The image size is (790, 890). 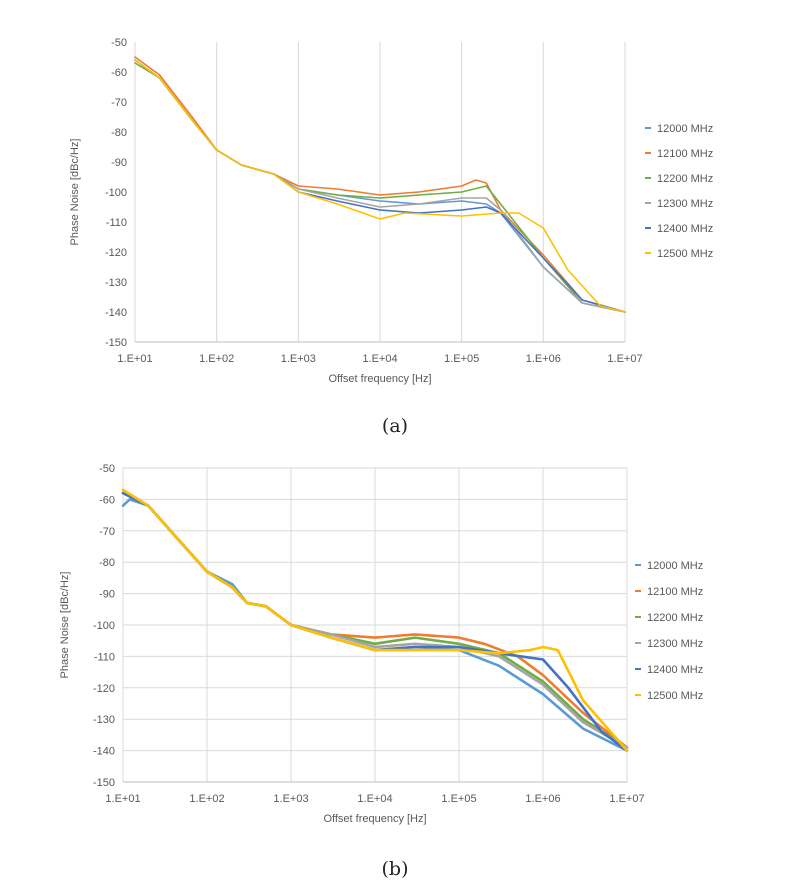 What do you see at coordinates (685, 179) in the screenshot?
I see `chart-a-legend-label: 12200 MHz` at bounding box center [685, 179].